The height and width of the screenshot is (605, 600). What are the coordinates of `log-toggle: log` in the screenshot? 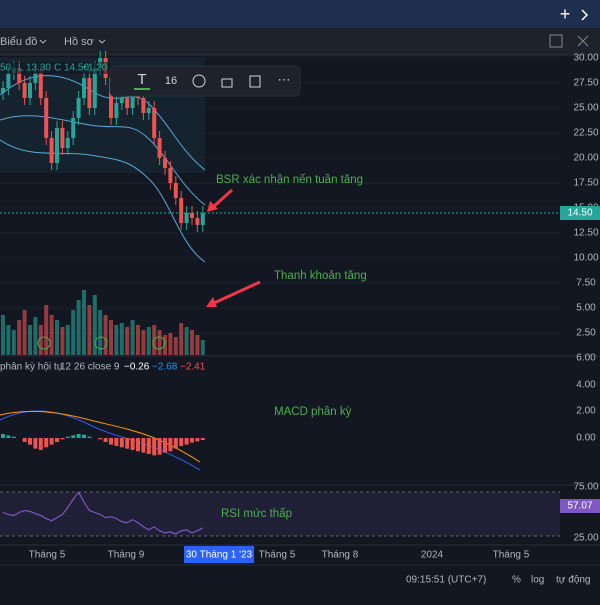 It's located at (537, 580).